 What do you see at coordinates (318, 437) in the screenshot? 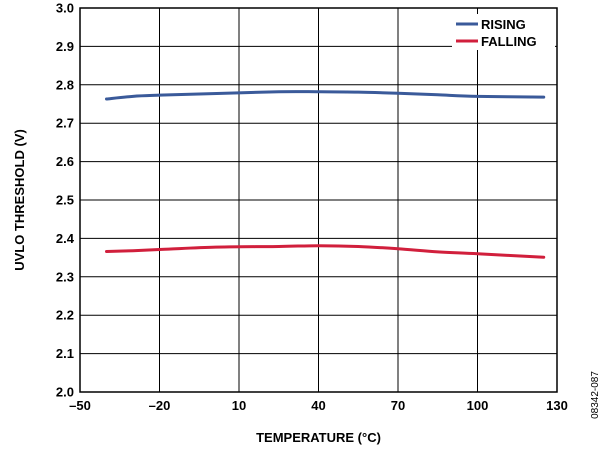
I see `x-axis-title: TEMPERATURE (°C)` at bounding box center [318, 437].